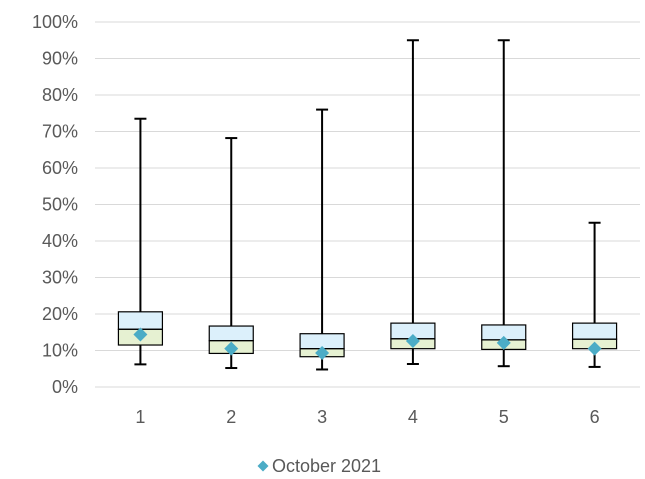  Describe the element at coordinates (231, 417) in the screenshot. I see `x-tick-label: 2` at that location.